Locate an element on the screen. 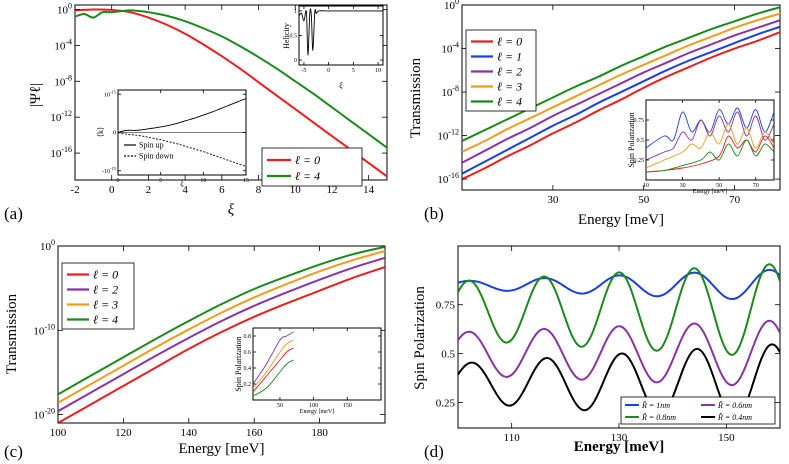  legend-entry: ℓ = 0 is located at coordinates (509, 42).